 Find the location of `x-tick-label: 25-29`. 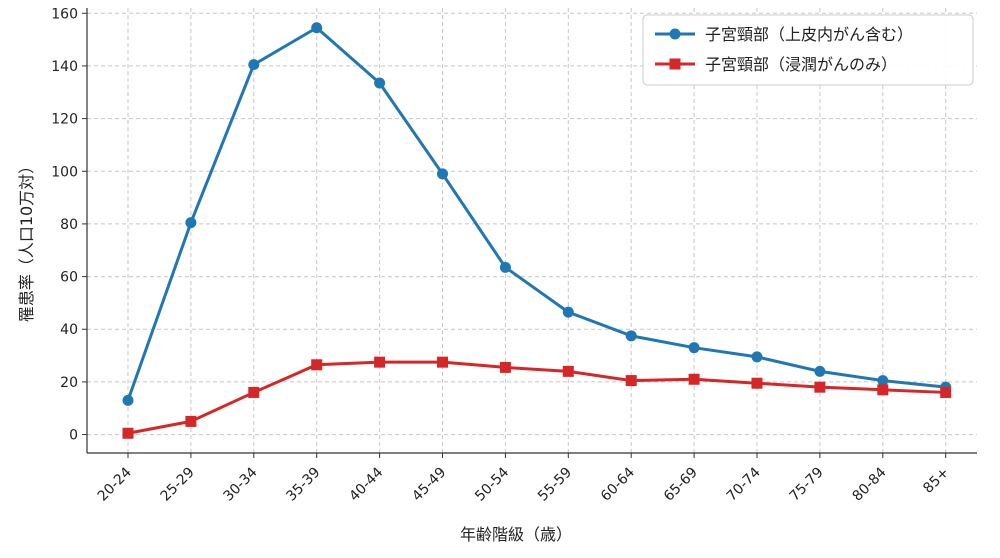

x-tick-label: 25-29 is located at coordinates (178, 485).